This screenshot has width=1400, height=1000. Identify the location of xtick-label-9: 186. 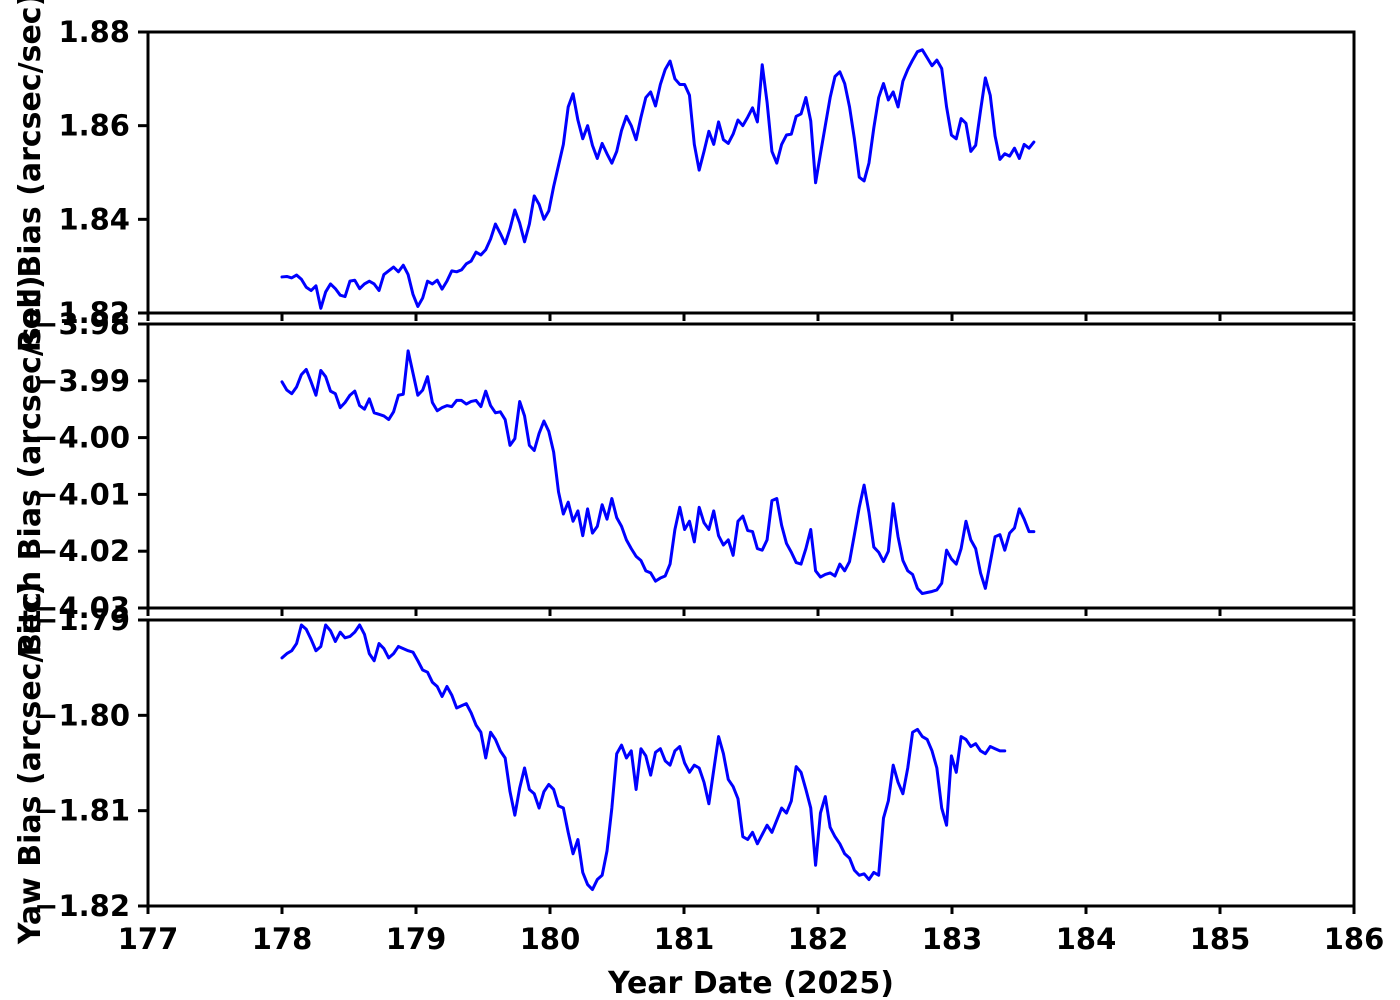
(1354, 939).